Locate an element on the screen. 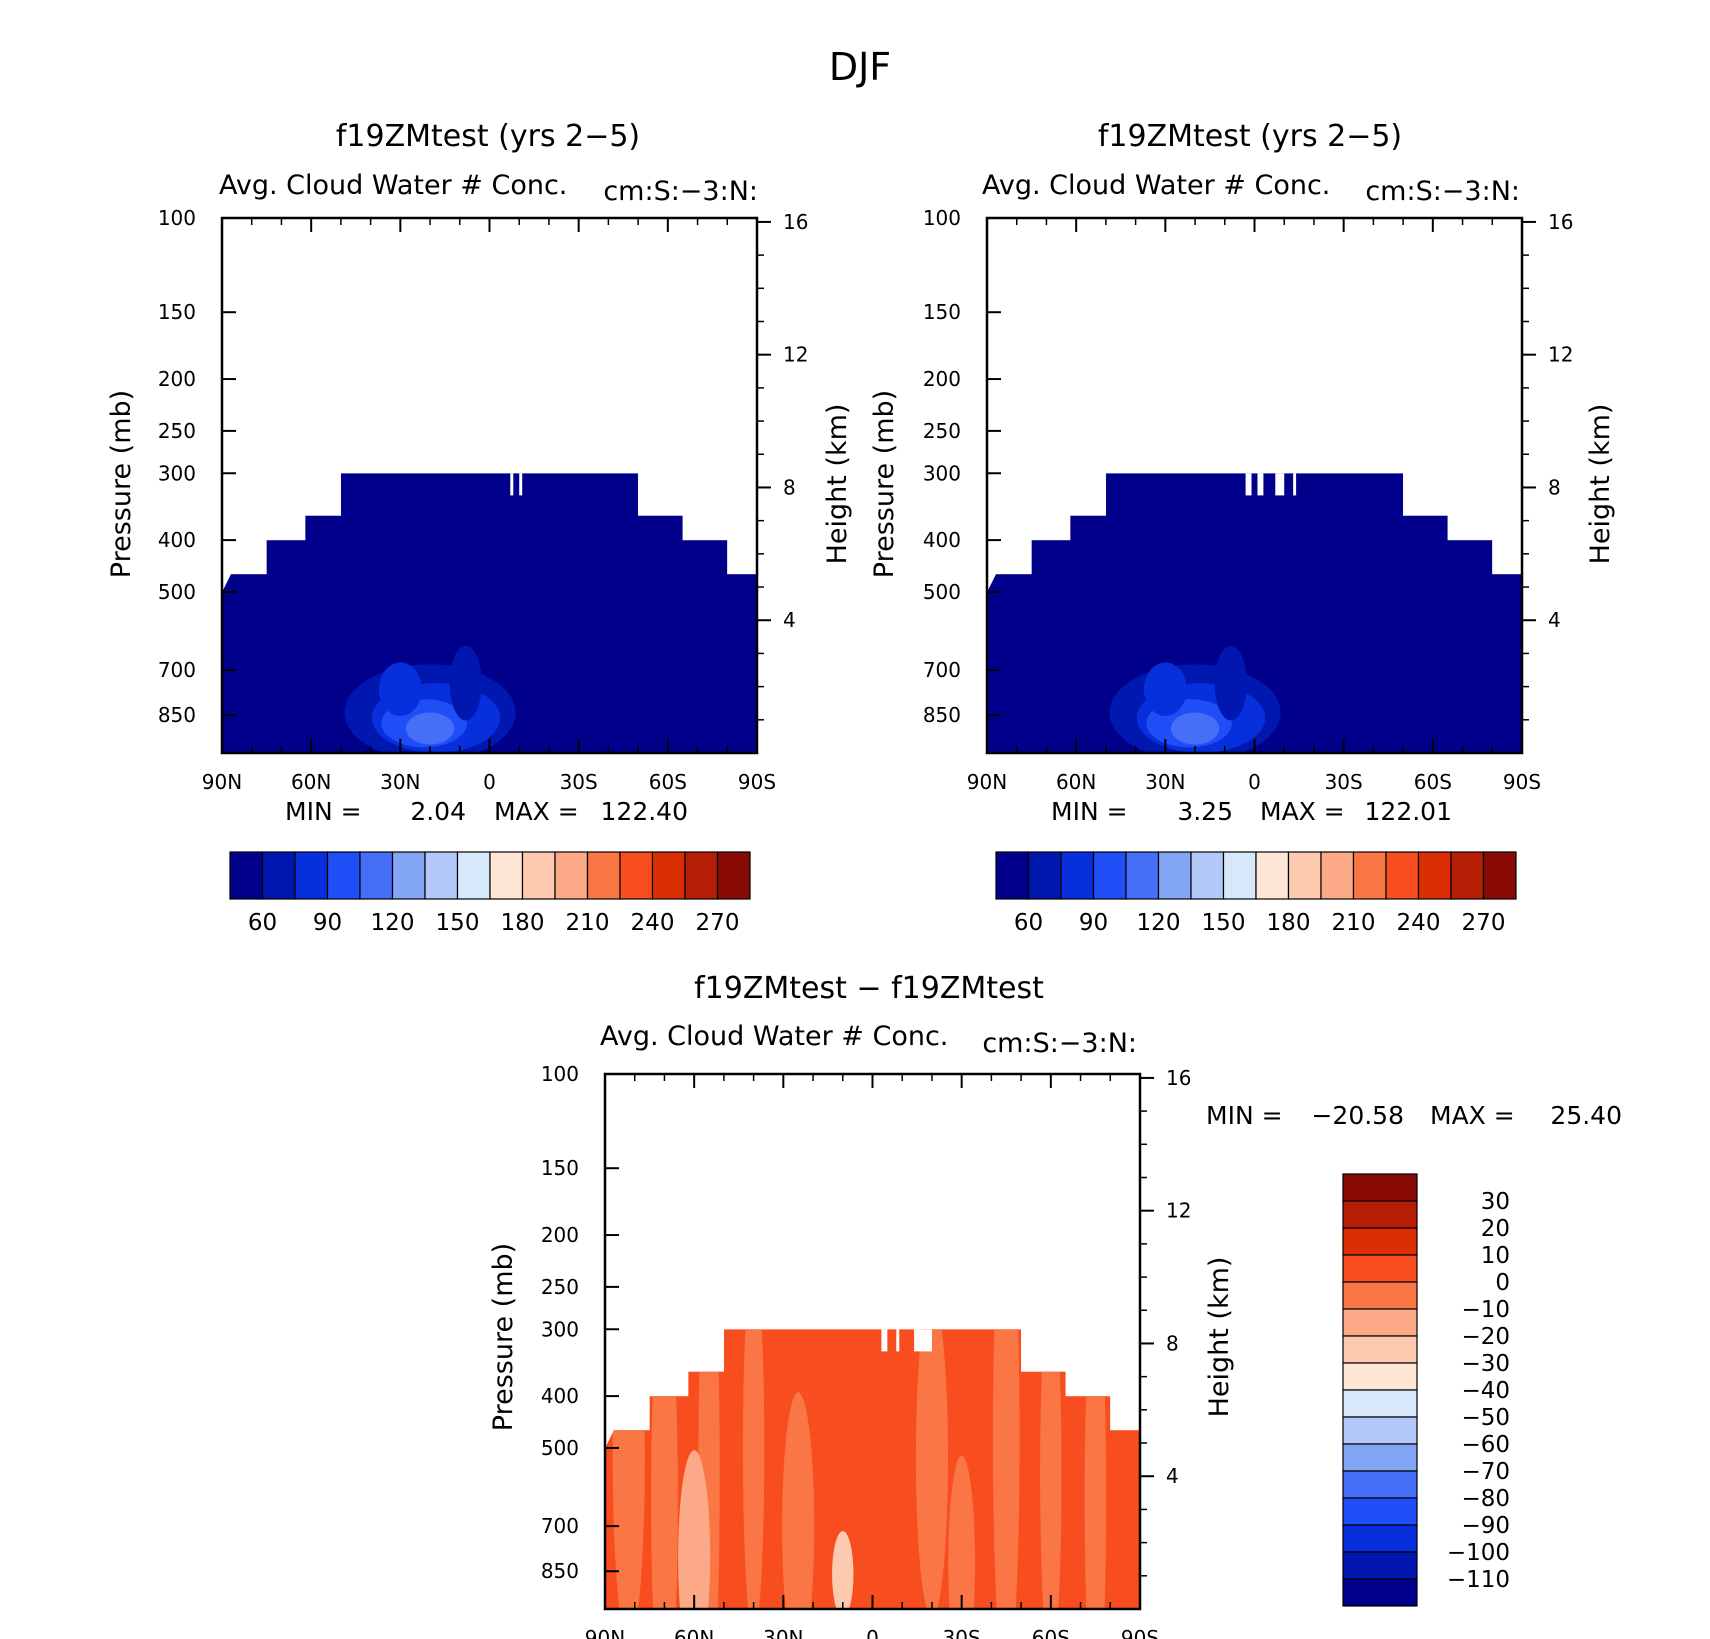  panel-diff-title: f19ZMtest − f19ZMtest is located at coordinates (869, 988).